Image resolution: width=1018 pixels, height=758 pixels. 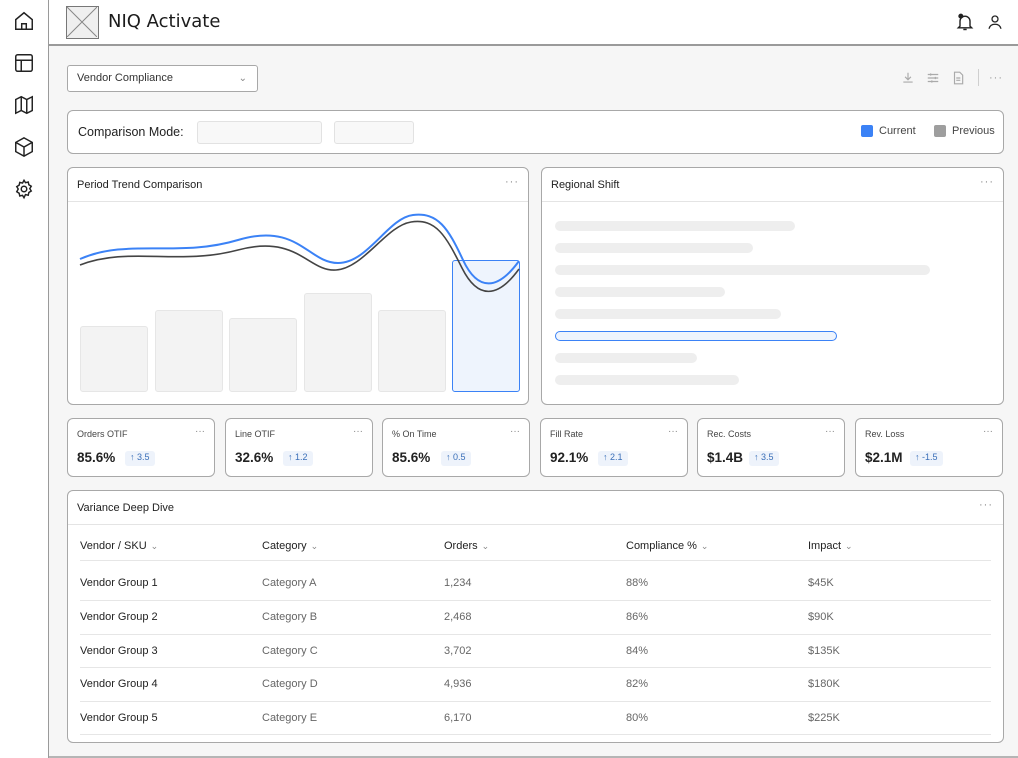 I want to click on document-icon, so click(x=958, y=78).